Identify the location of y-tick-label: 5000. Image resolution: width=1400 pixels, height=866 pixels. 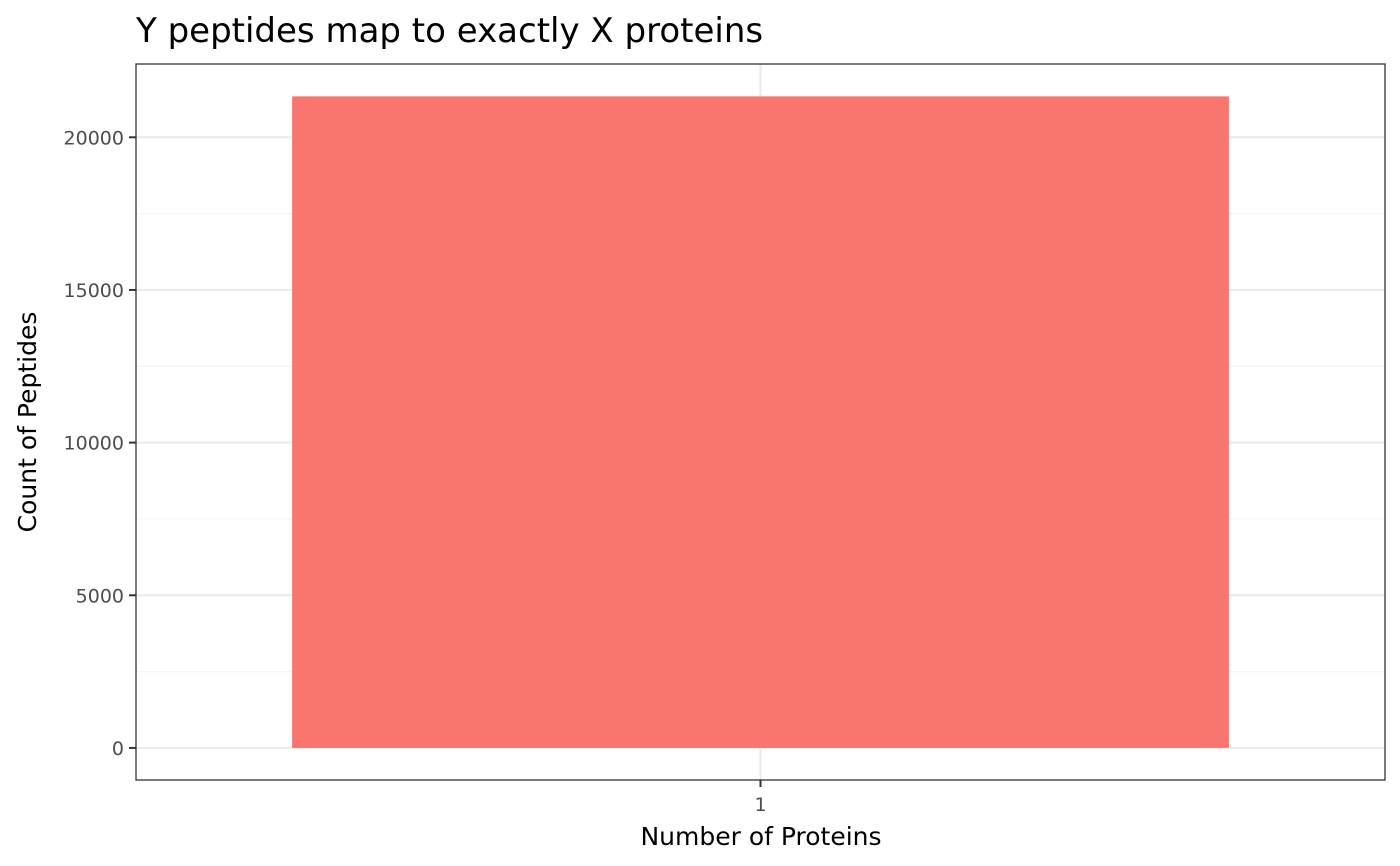
(100, 596).